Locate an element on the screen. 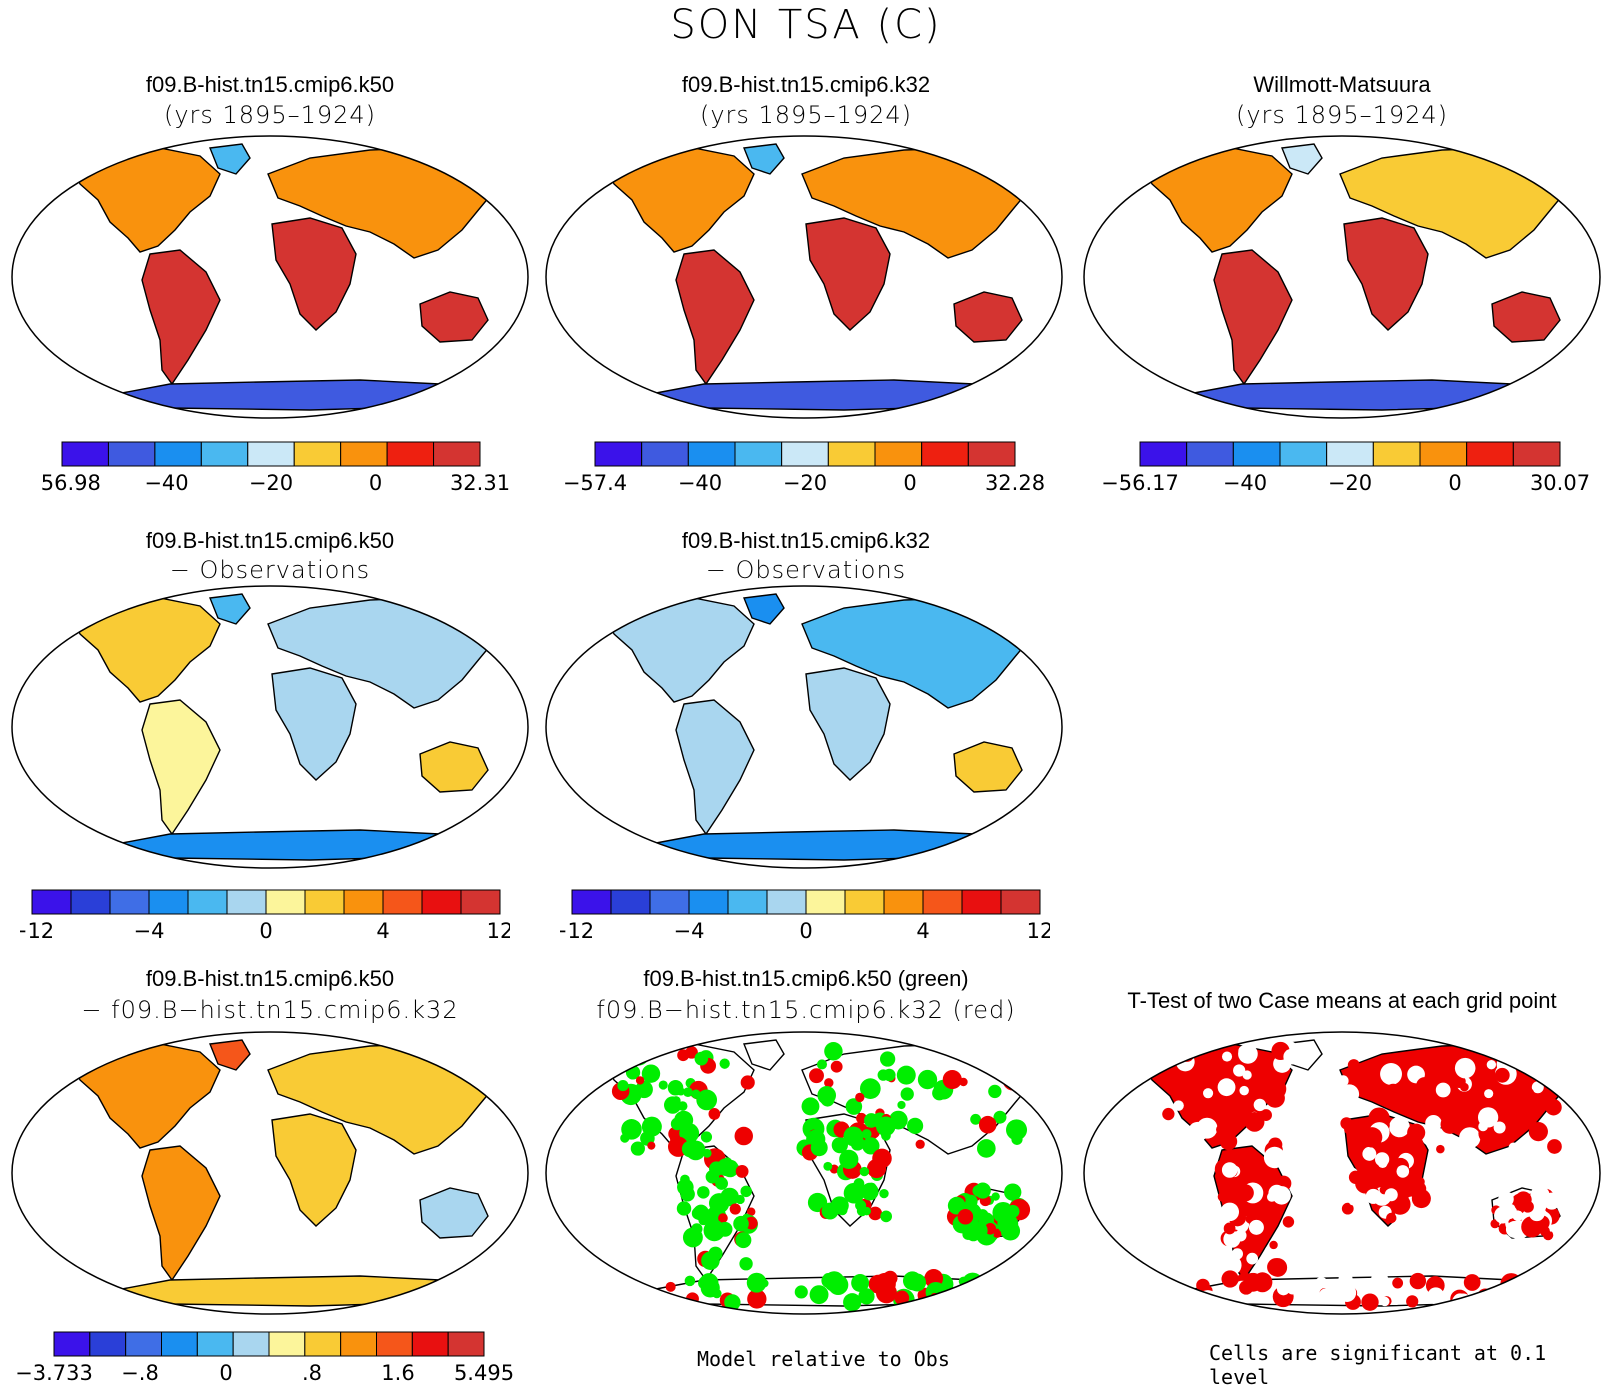 The height and width of the screenshot is (1389, 1612). footnote-significance: Cells are significant at 0.1 level is located at coordinates (1378, 1365).